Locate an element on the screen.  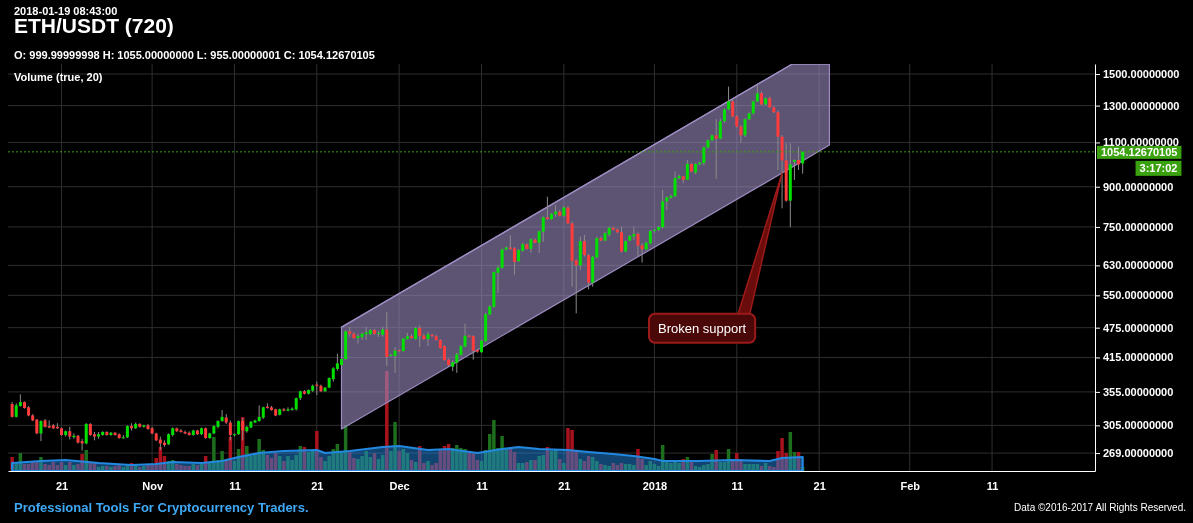
x-tick-label: Nov is located at coordinates (153, 485).